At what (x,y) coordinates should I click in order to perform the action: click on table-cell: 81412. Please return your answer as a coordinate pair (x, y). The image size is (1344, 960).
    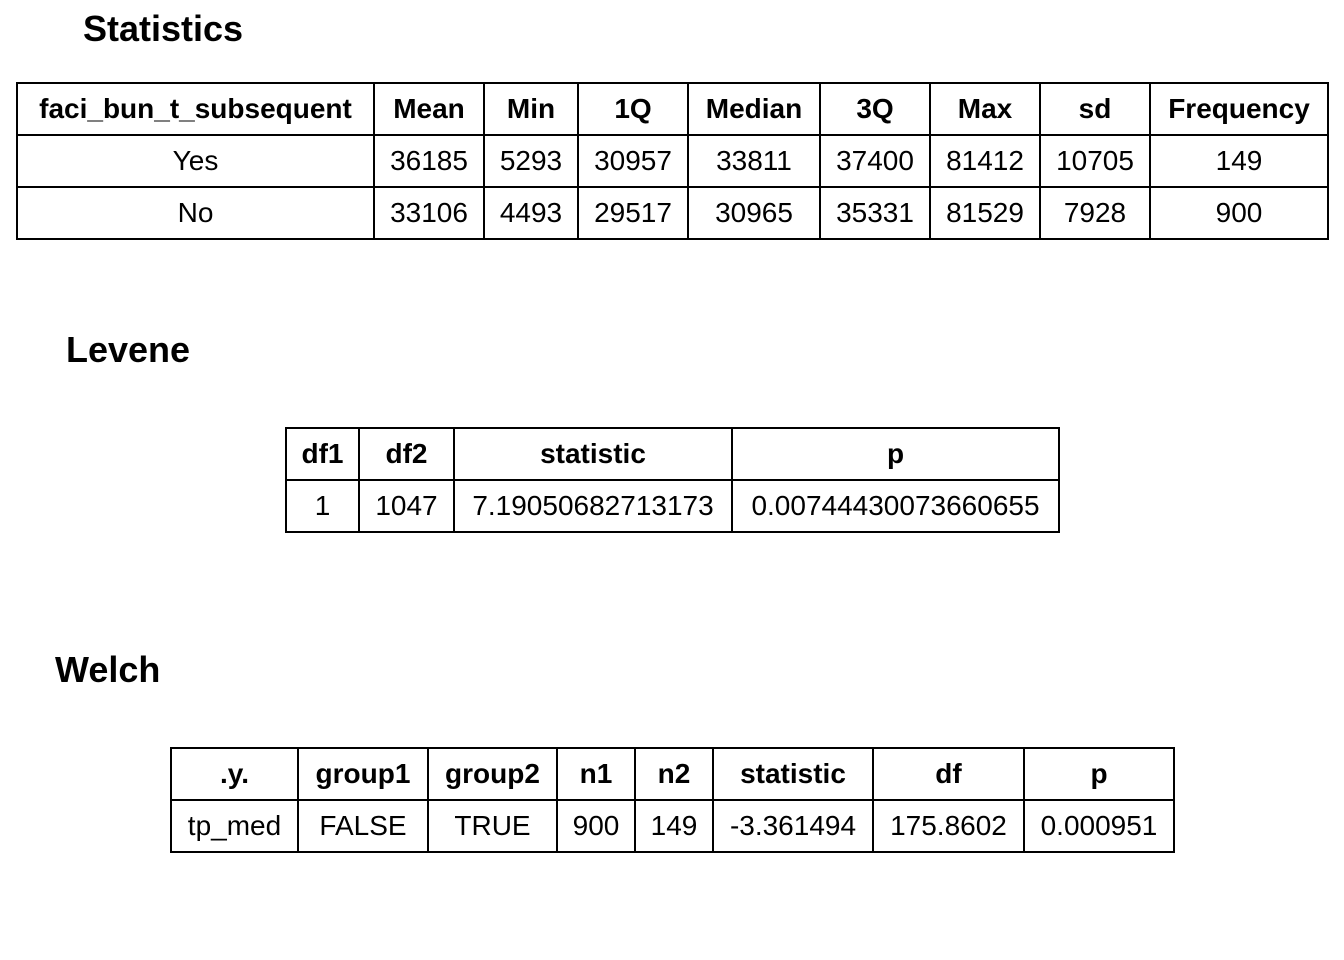
    Looking at the image, I should click on (985, 161).